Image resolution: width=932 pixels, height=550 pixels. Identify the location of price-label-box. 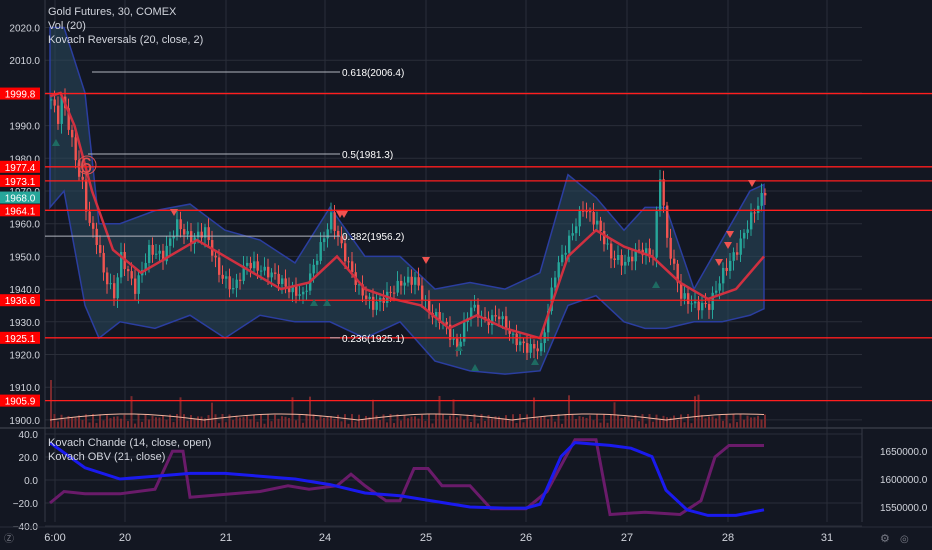
(20, 400).